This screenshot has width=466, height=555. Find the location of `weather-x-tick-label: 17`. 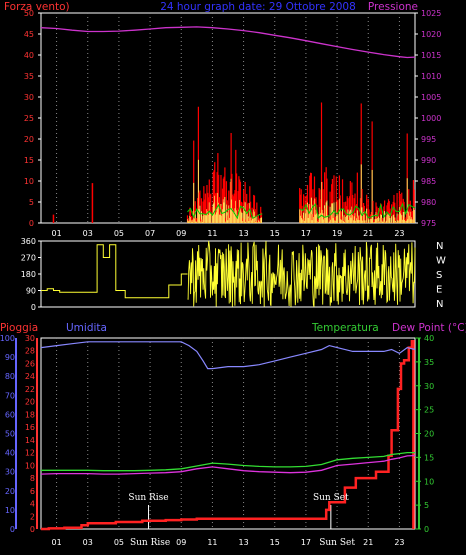

weather-x-tick-label: 17 is located at coordinates (306, 542).